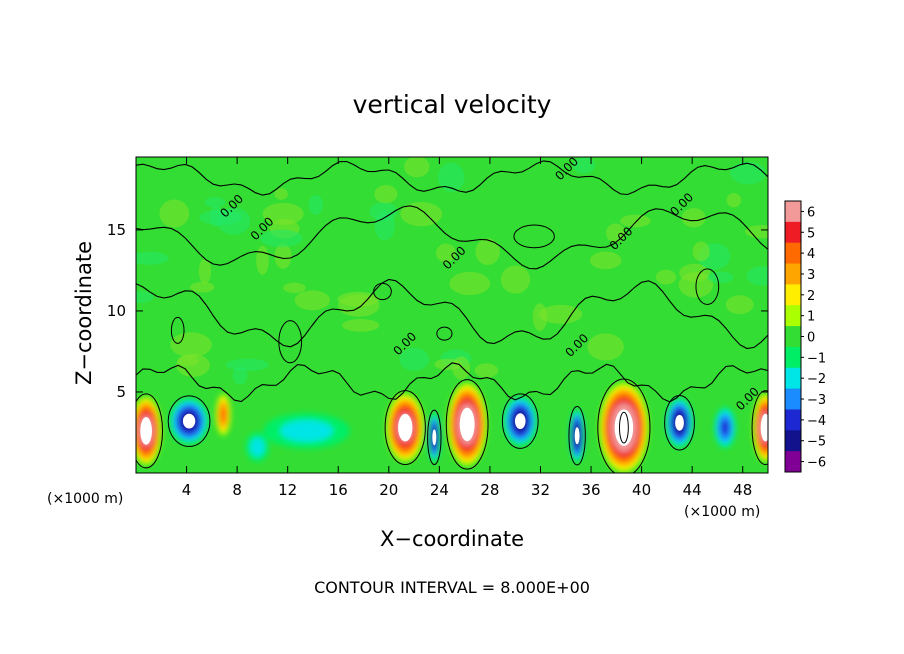  I want to click on x-tick-label: 28, so click(489, 490).